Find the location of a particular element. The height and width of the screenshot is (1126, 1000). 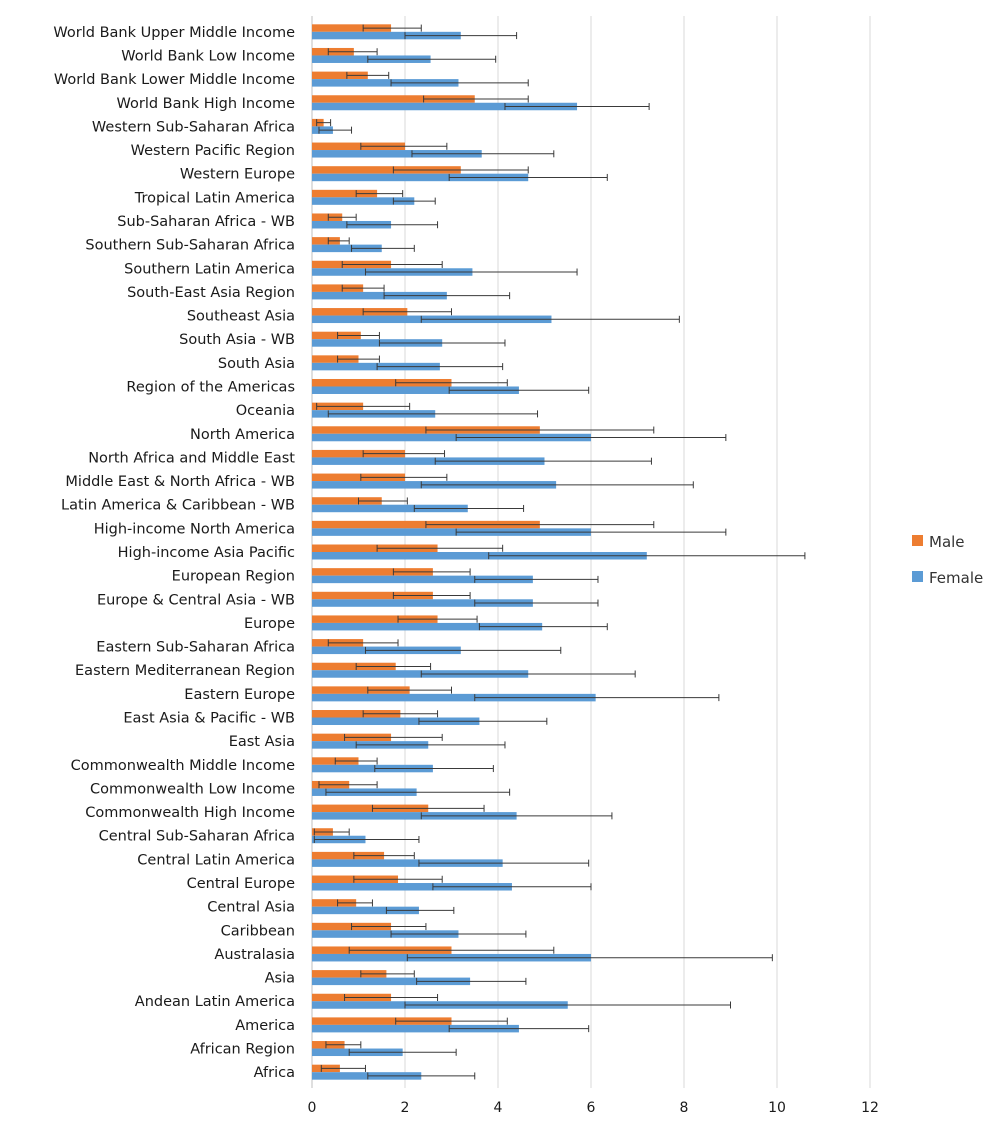

category-label: Eastern Mediterranean Region is located at coordinates (185, 671).